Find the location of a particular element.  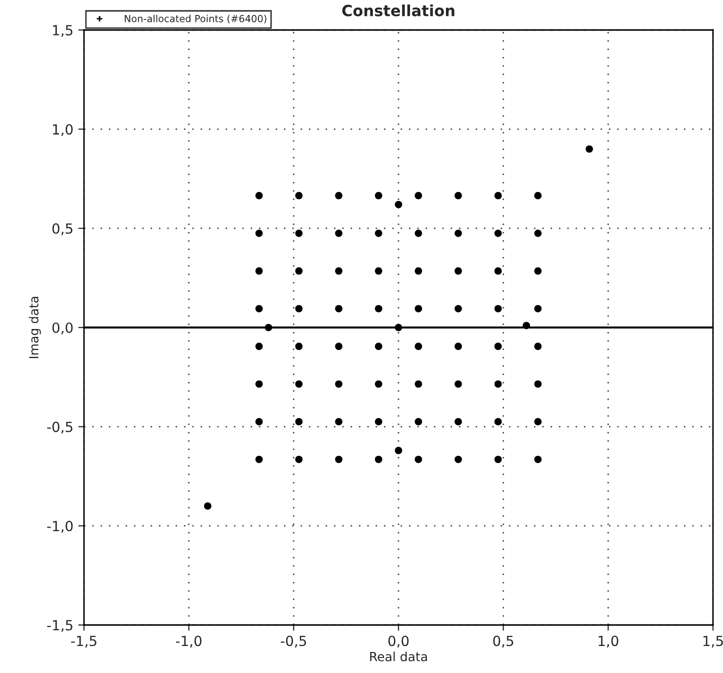

x-tick-label: -1,0 is located at coordinates (189, 642).